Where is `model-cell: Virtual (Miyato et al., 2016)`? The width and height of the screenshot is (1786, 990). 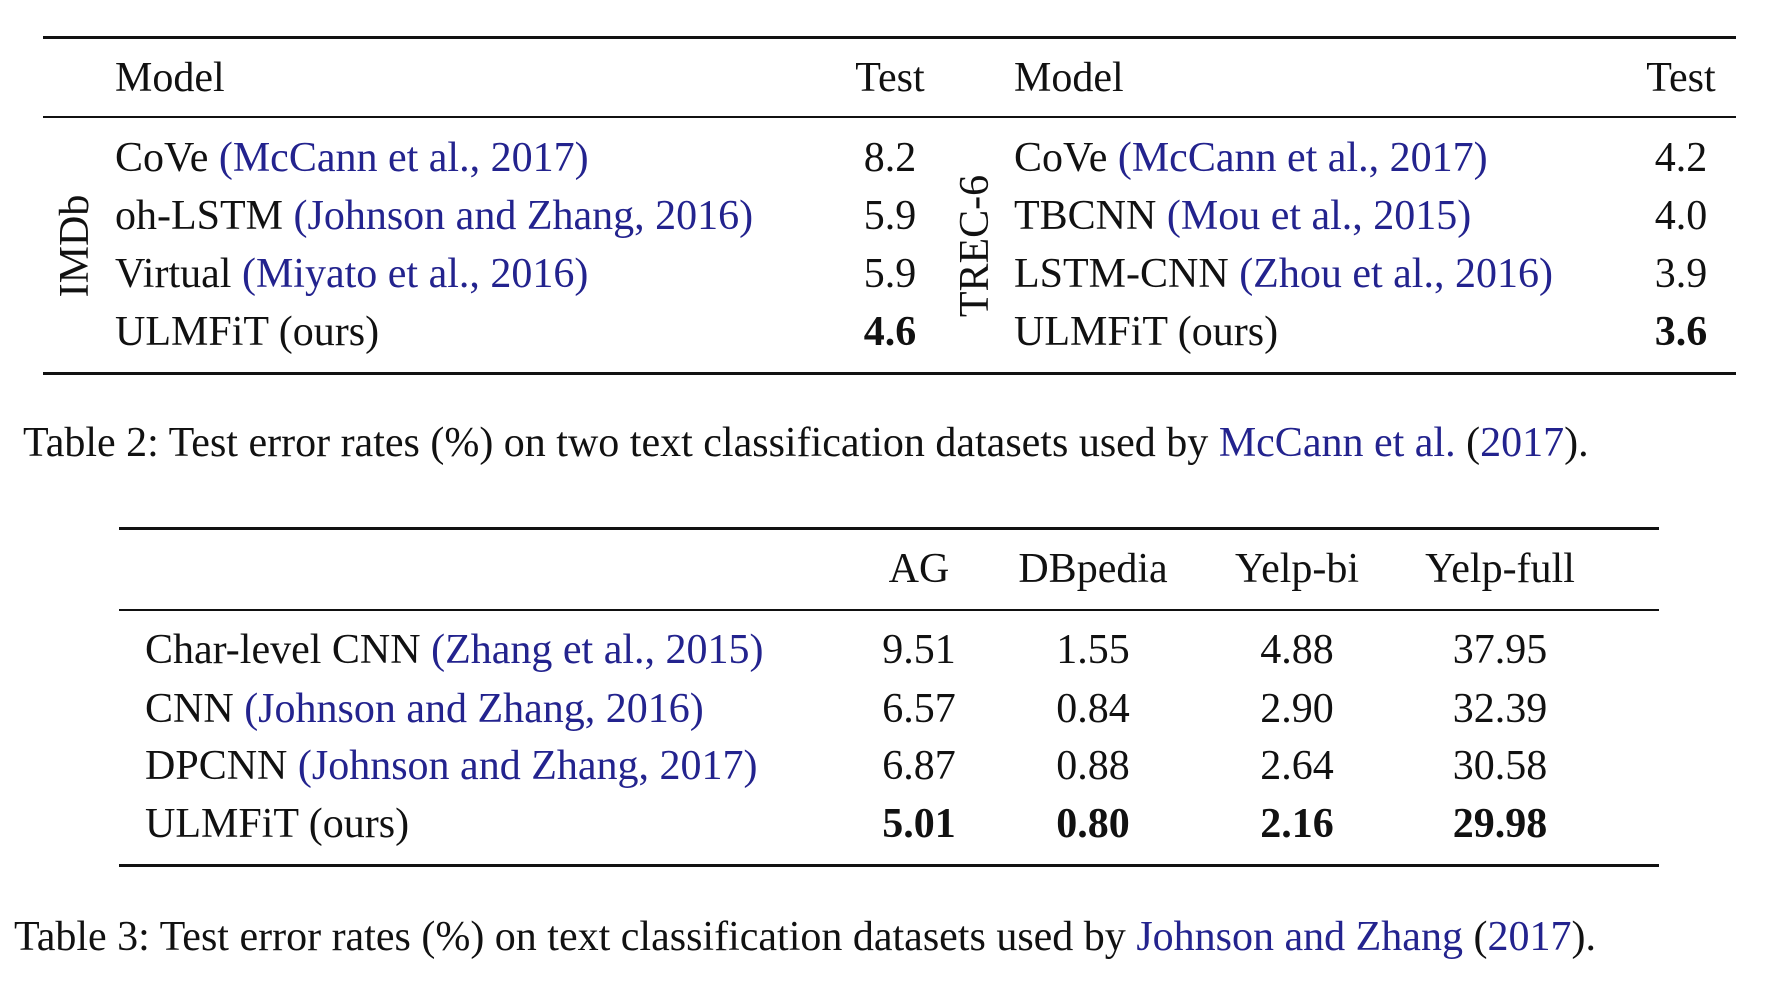
model-cell: Virtual (Miyato et al., 2016) is located at coordinates (351, 274).